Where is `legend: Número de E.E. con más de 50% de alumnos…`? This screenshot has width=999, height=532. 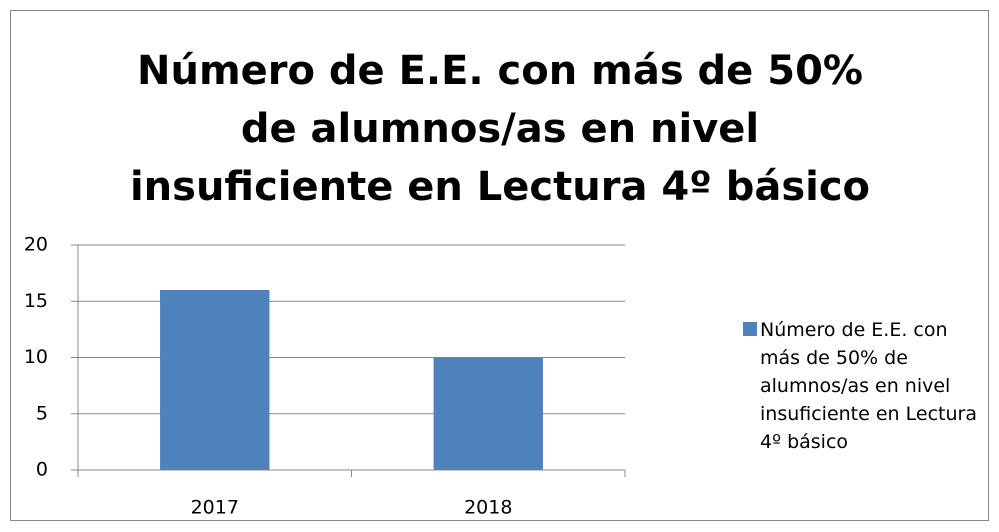
legend: Número de E.E. con más de 50% de alumnos… is located at coordinates (868, 386).